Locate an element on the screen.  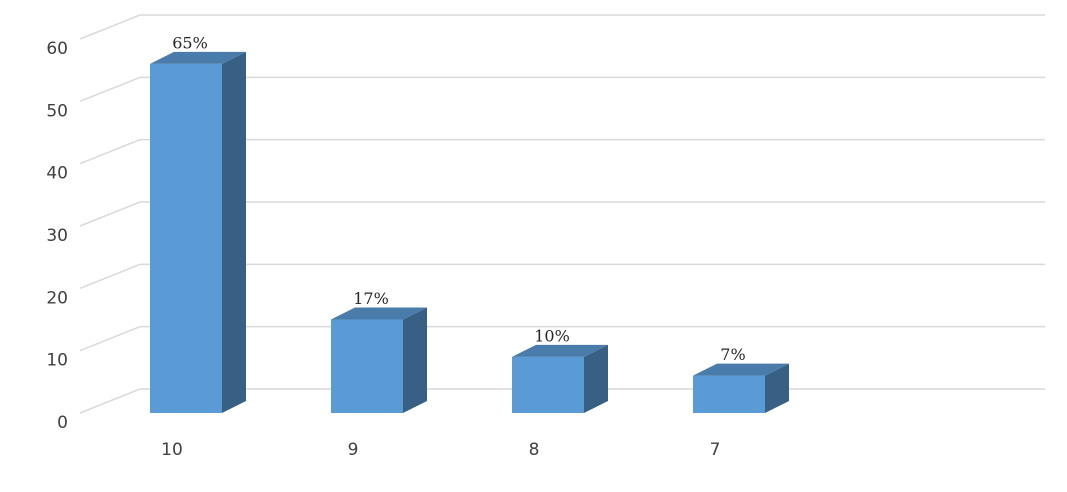
x-tick-label: 10 is located at coordinates (172, 450).